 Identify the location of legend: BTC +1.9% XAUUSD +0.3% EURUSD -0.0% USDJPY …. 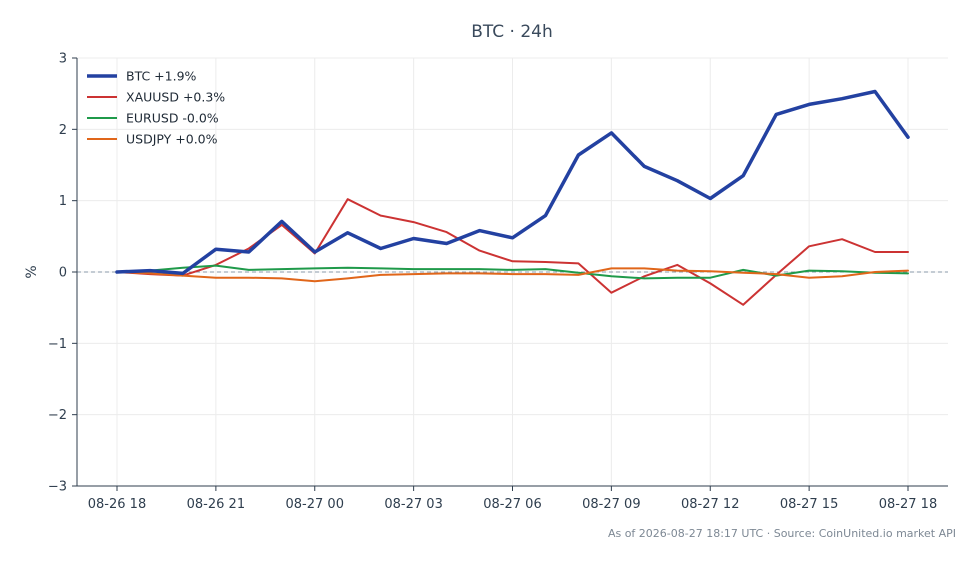
(156, 108).